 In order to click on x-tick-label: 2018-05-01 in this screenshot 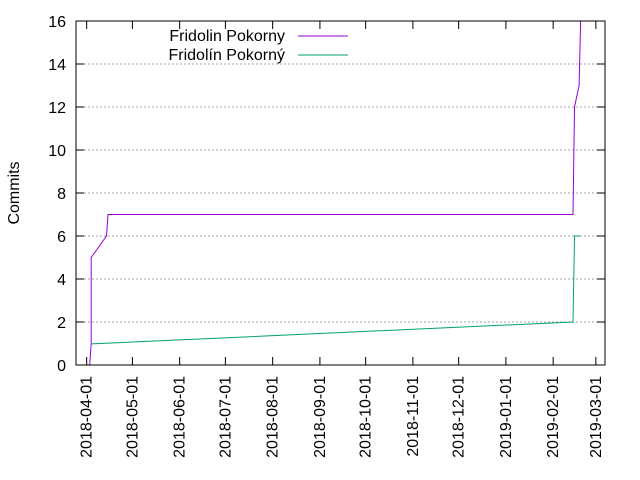, I will do `click(132, 417)`.